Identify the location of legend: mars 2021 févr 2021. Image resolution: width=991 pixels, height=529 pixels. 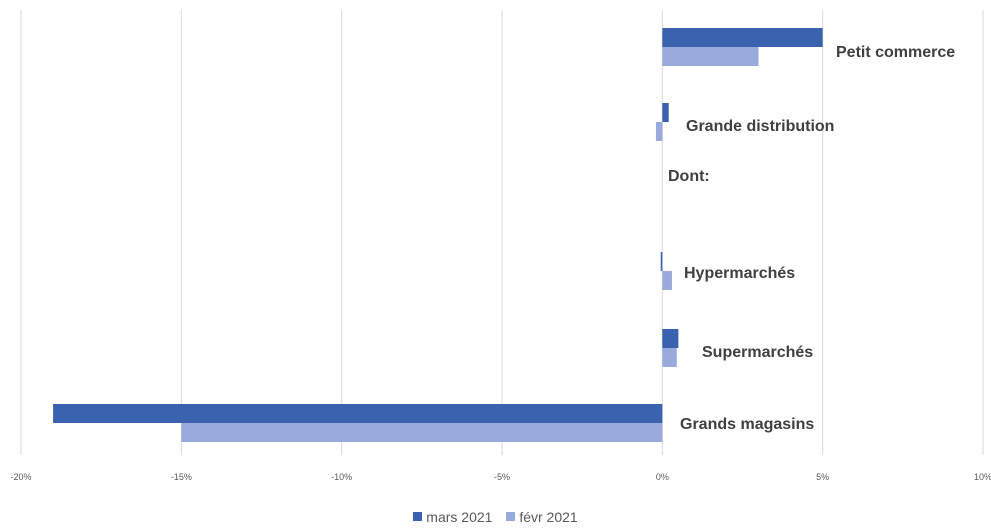
(495, 516).